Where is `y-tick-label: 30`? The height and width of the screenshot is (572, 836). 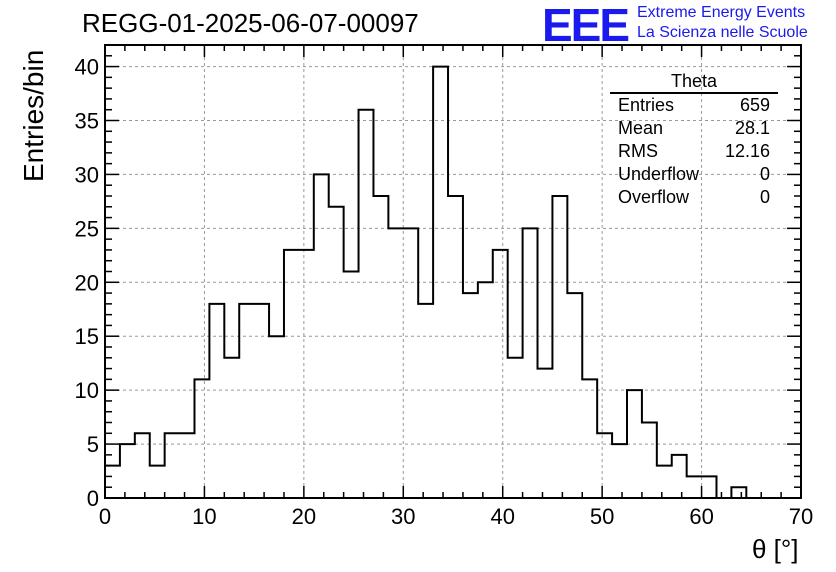 y-tick-label: 30 is located at coordinates (87, 174).